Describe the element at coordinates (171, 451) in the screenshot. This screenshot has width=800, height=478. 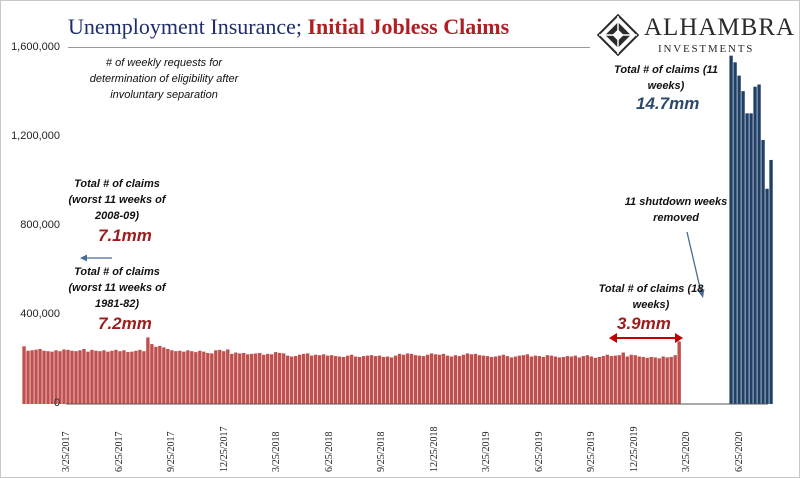
I see `x-tick-label: 9/25/2017` at that location.